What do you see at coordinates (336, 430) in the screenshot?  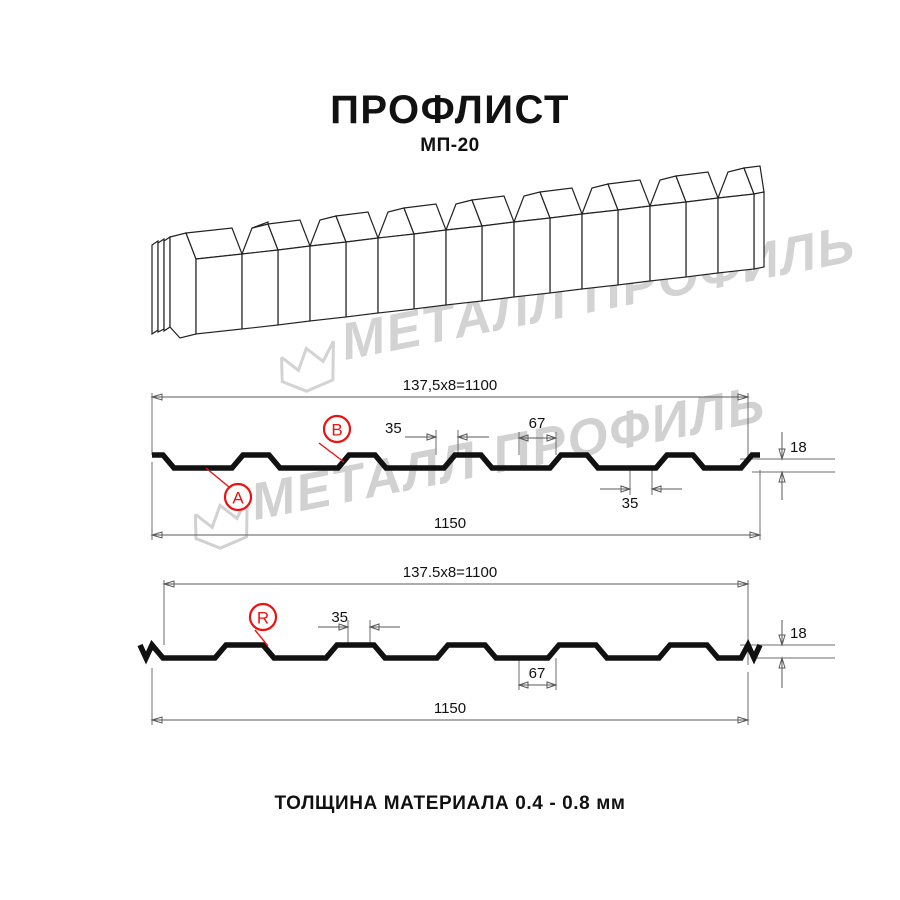 I see `marker-b-label: B` at bounding box center [336, 430].